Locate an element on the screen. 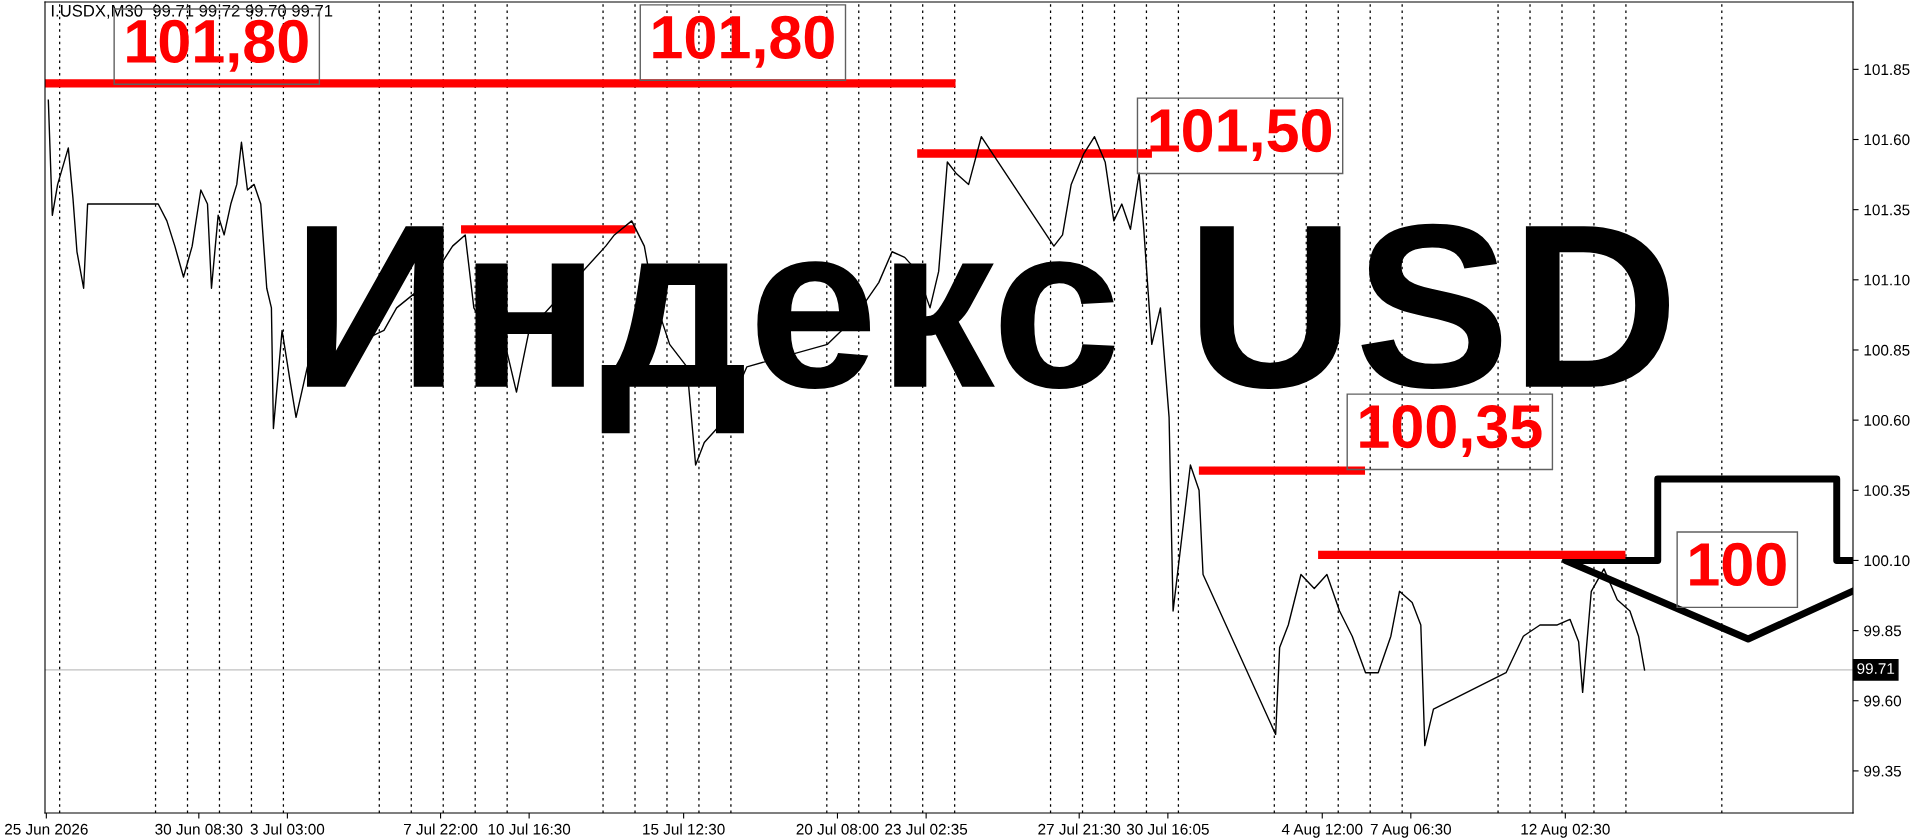  x-tick-label: 12 Aug 02:30 is located at coordinates (1565, 830).